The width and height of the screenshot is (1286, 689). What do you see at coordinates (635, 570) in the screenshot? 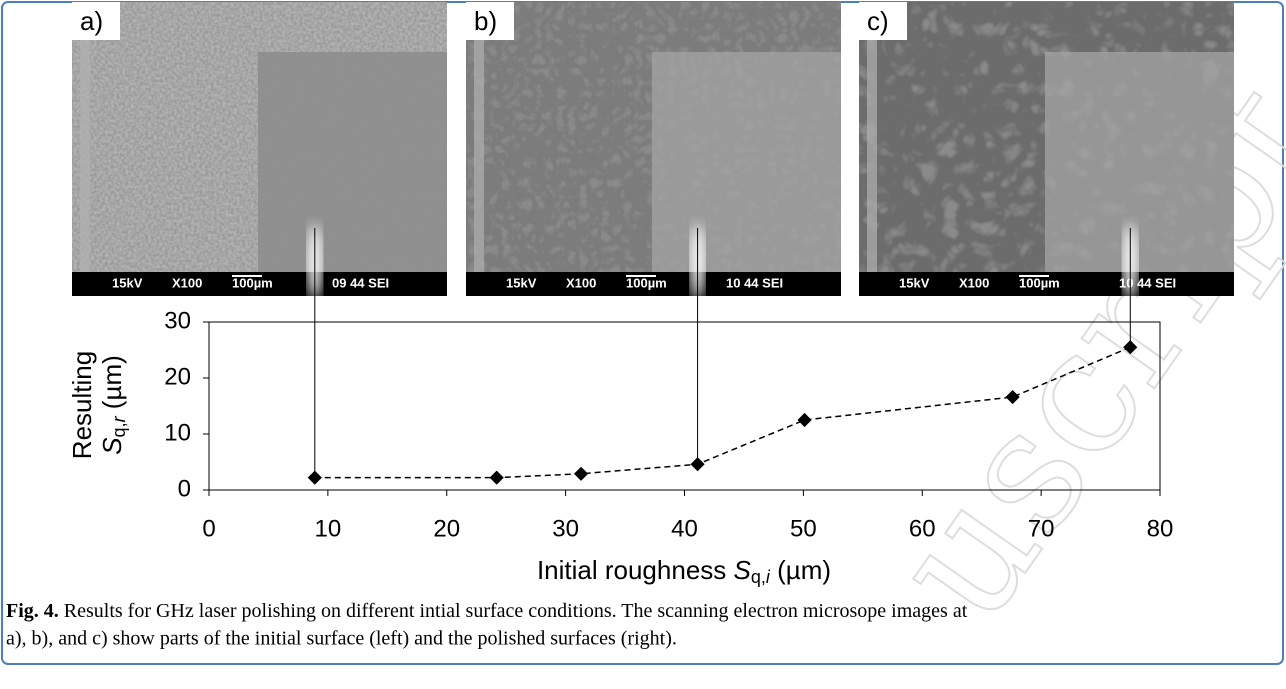
I see `label-text: Initial roughness` at bounding box center [635, 570].